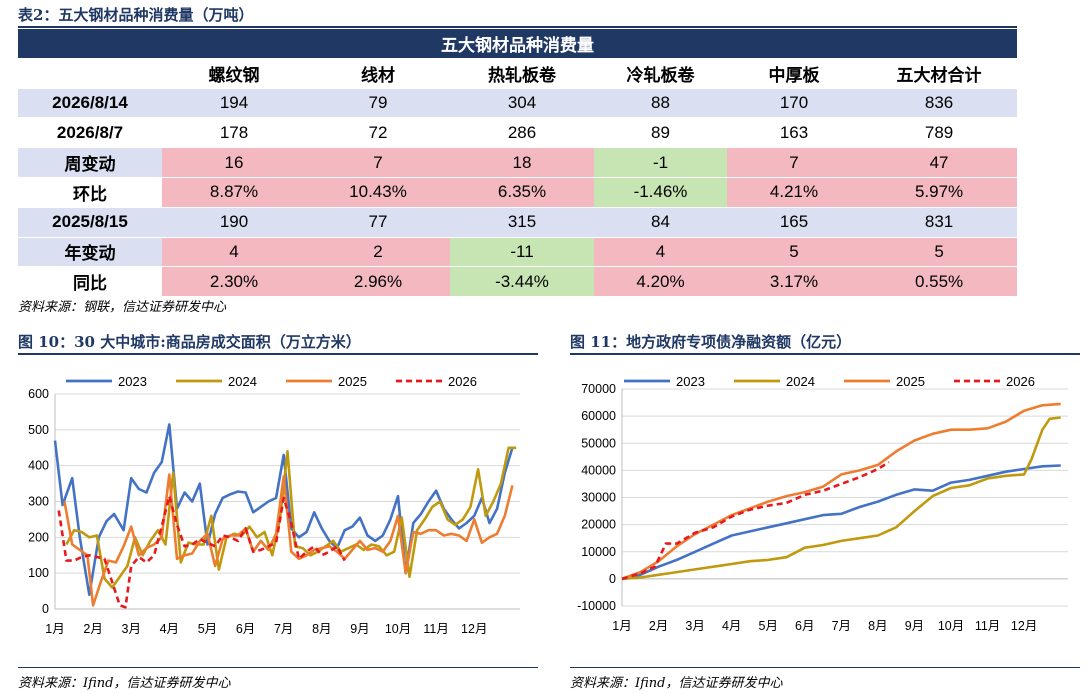 Image resolution: width=1088 pixels, height=694 pixels. Describe the element at coordinates (90, 162) in the screenshot. I see `row-label: 周变动` at that location.